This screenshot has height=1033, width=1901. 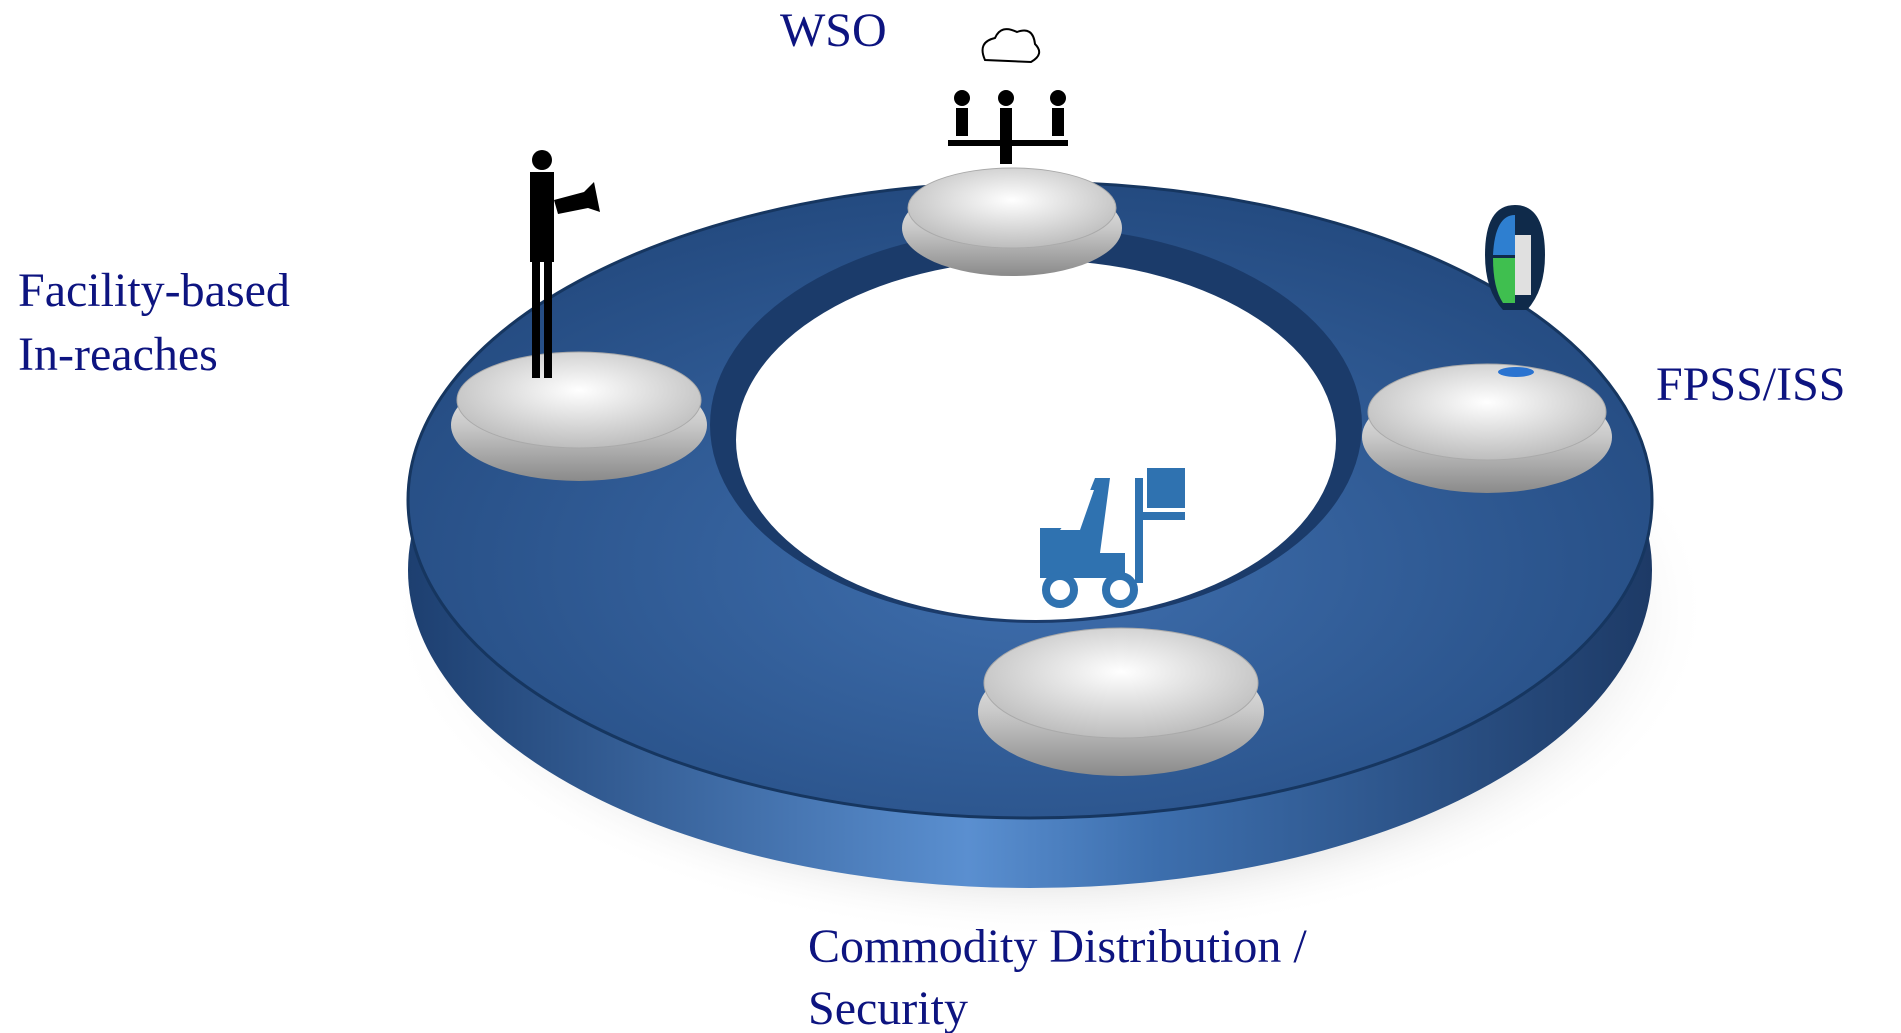 I want to click on label-commodity: Security, so click(x=888, y=1007).